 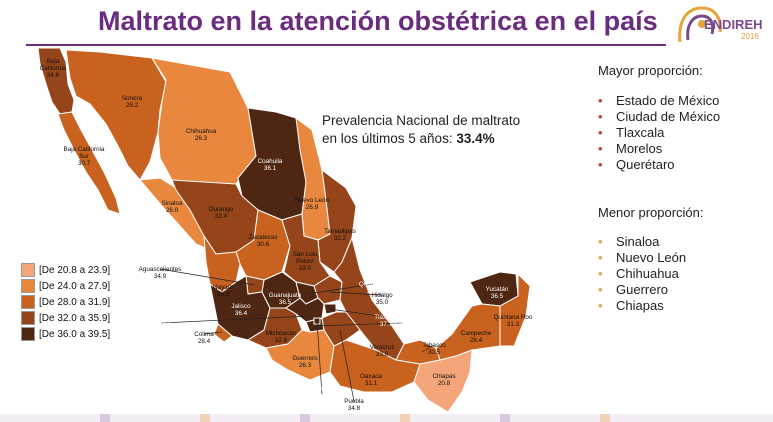 I want to click on state-label-tamaulipas: Tamaulipas 32.2, so click(x=340, y=235).